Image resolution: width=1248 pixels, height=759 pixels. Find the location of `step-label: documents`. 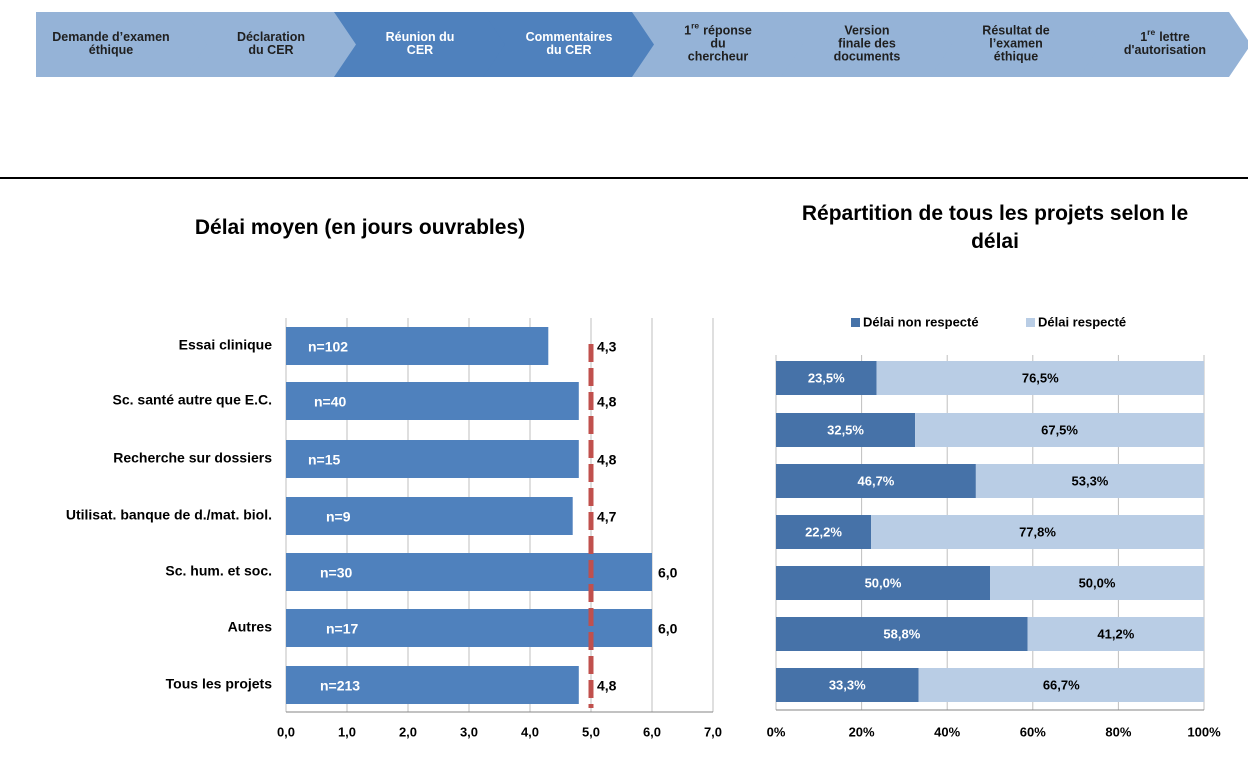

step-label: documents is located at coordinates (867, 57).